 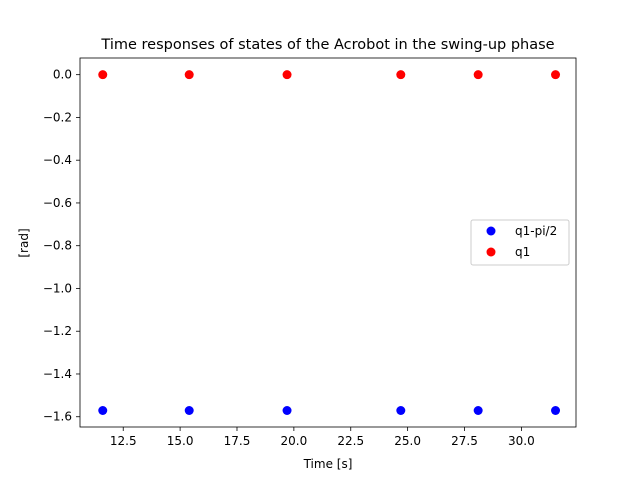 What do you see at coordinates (57, 246) in the screenshot?
I see `y-tick-label: −0.8` at bounding box center [57, 246].